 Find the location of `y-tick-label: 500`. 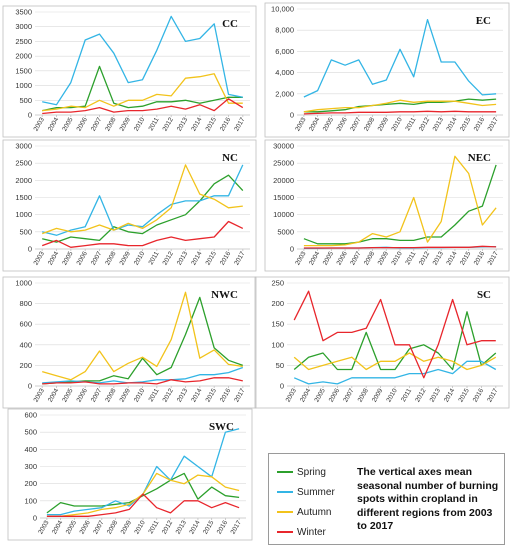

y-tick-label: 500 is located at coordinates (25, 100).